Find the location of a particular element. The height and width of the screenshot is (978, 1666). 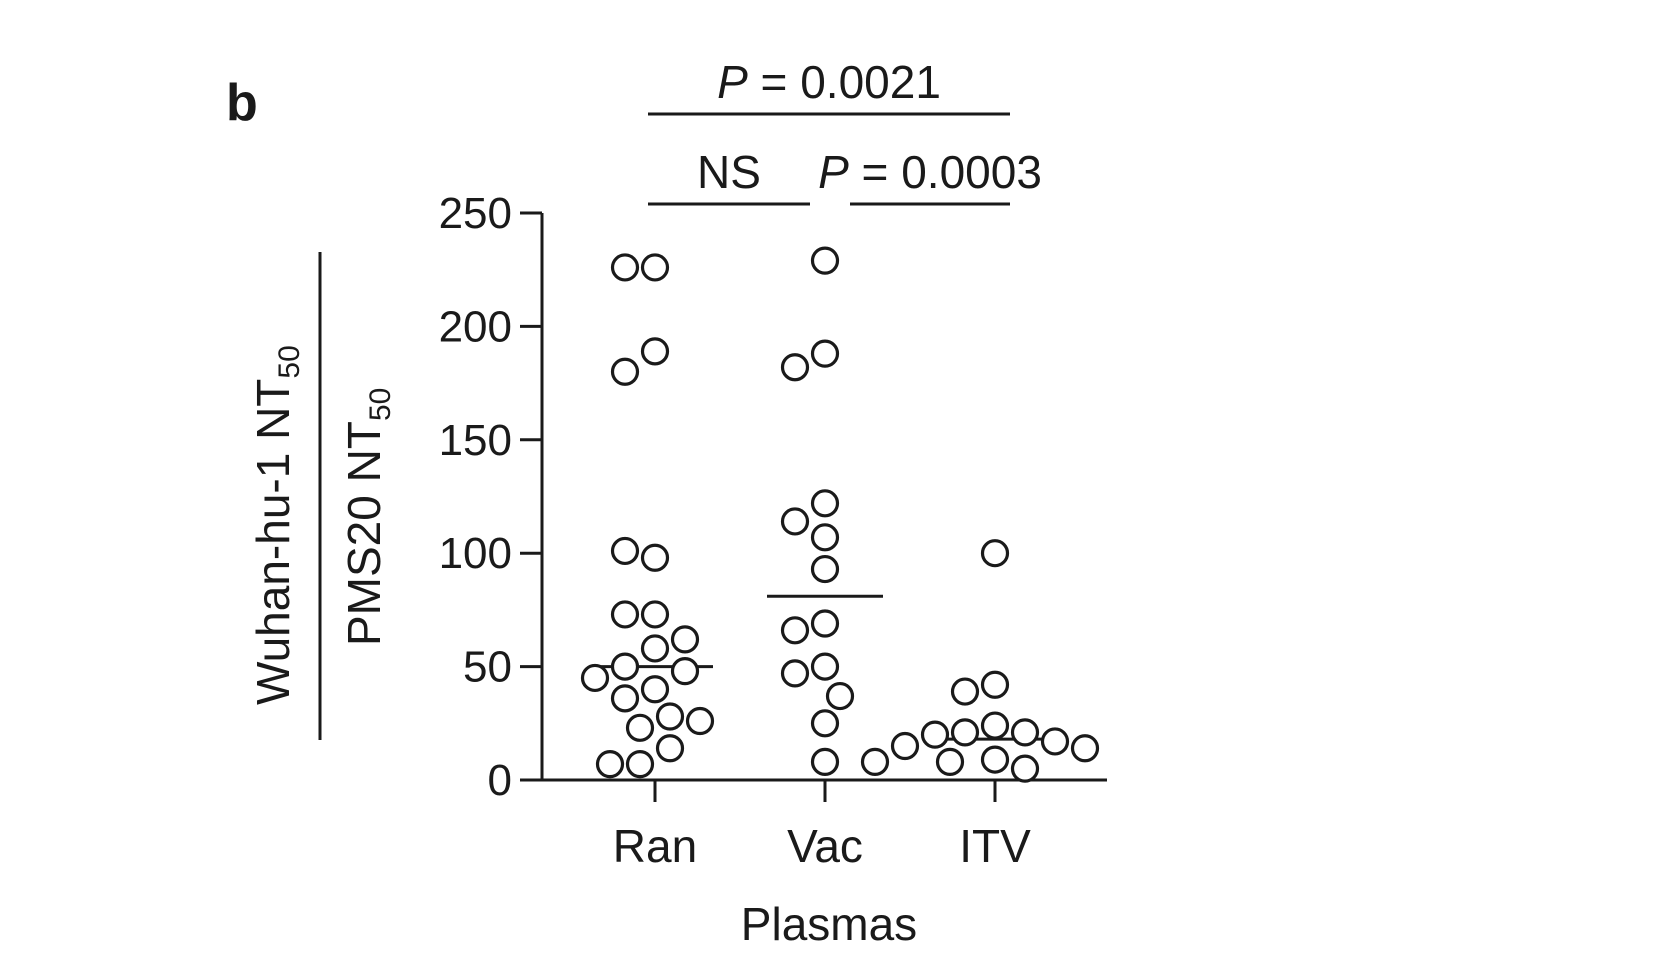

y-tick-label: 150 is located at coordinates (475, 440).